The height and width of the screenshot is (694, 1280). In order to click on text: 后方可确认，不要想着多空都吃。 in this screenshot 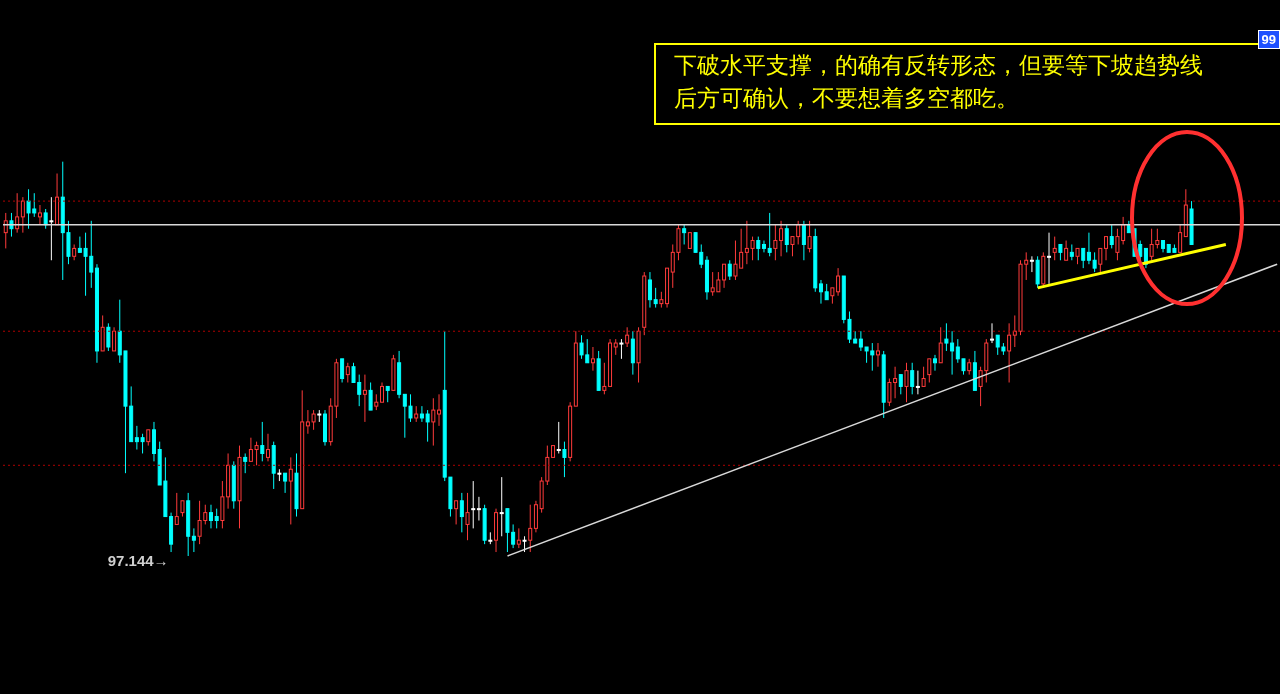, I will do `click(847, 98)`.